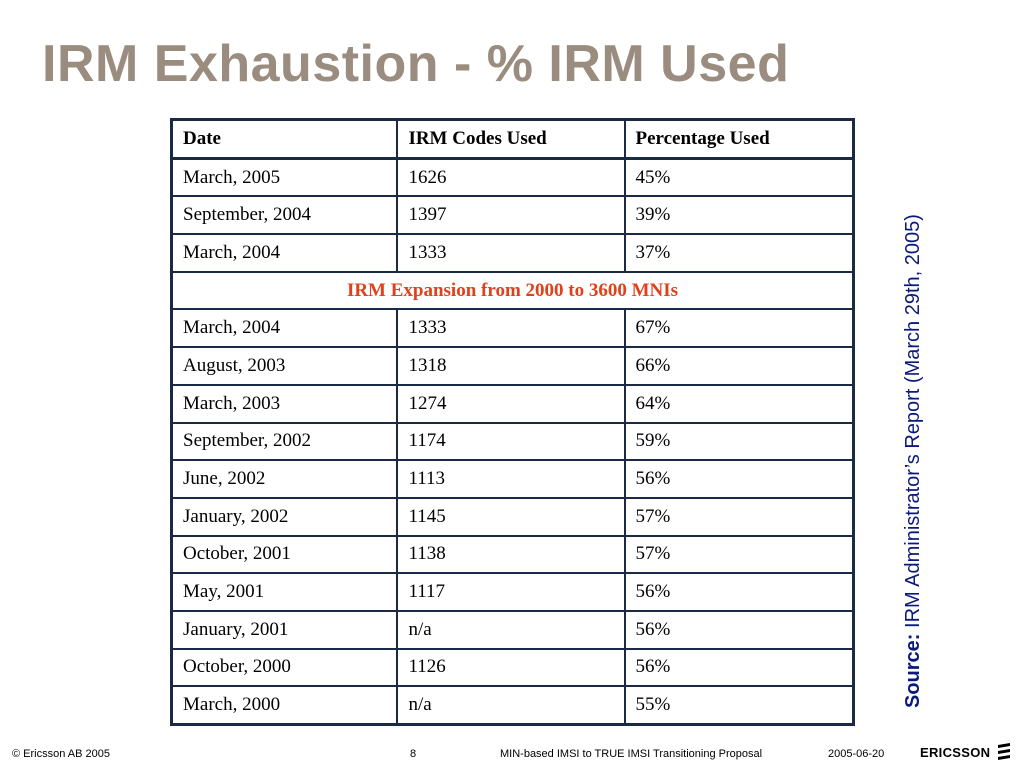 The height and width of the screenshot is (768, 1024). What do you see at coordinates (61, 754) in the screenshot?
I see `footer-copyright: © Ericsson AB 2005` at bounding box center [61, 754].